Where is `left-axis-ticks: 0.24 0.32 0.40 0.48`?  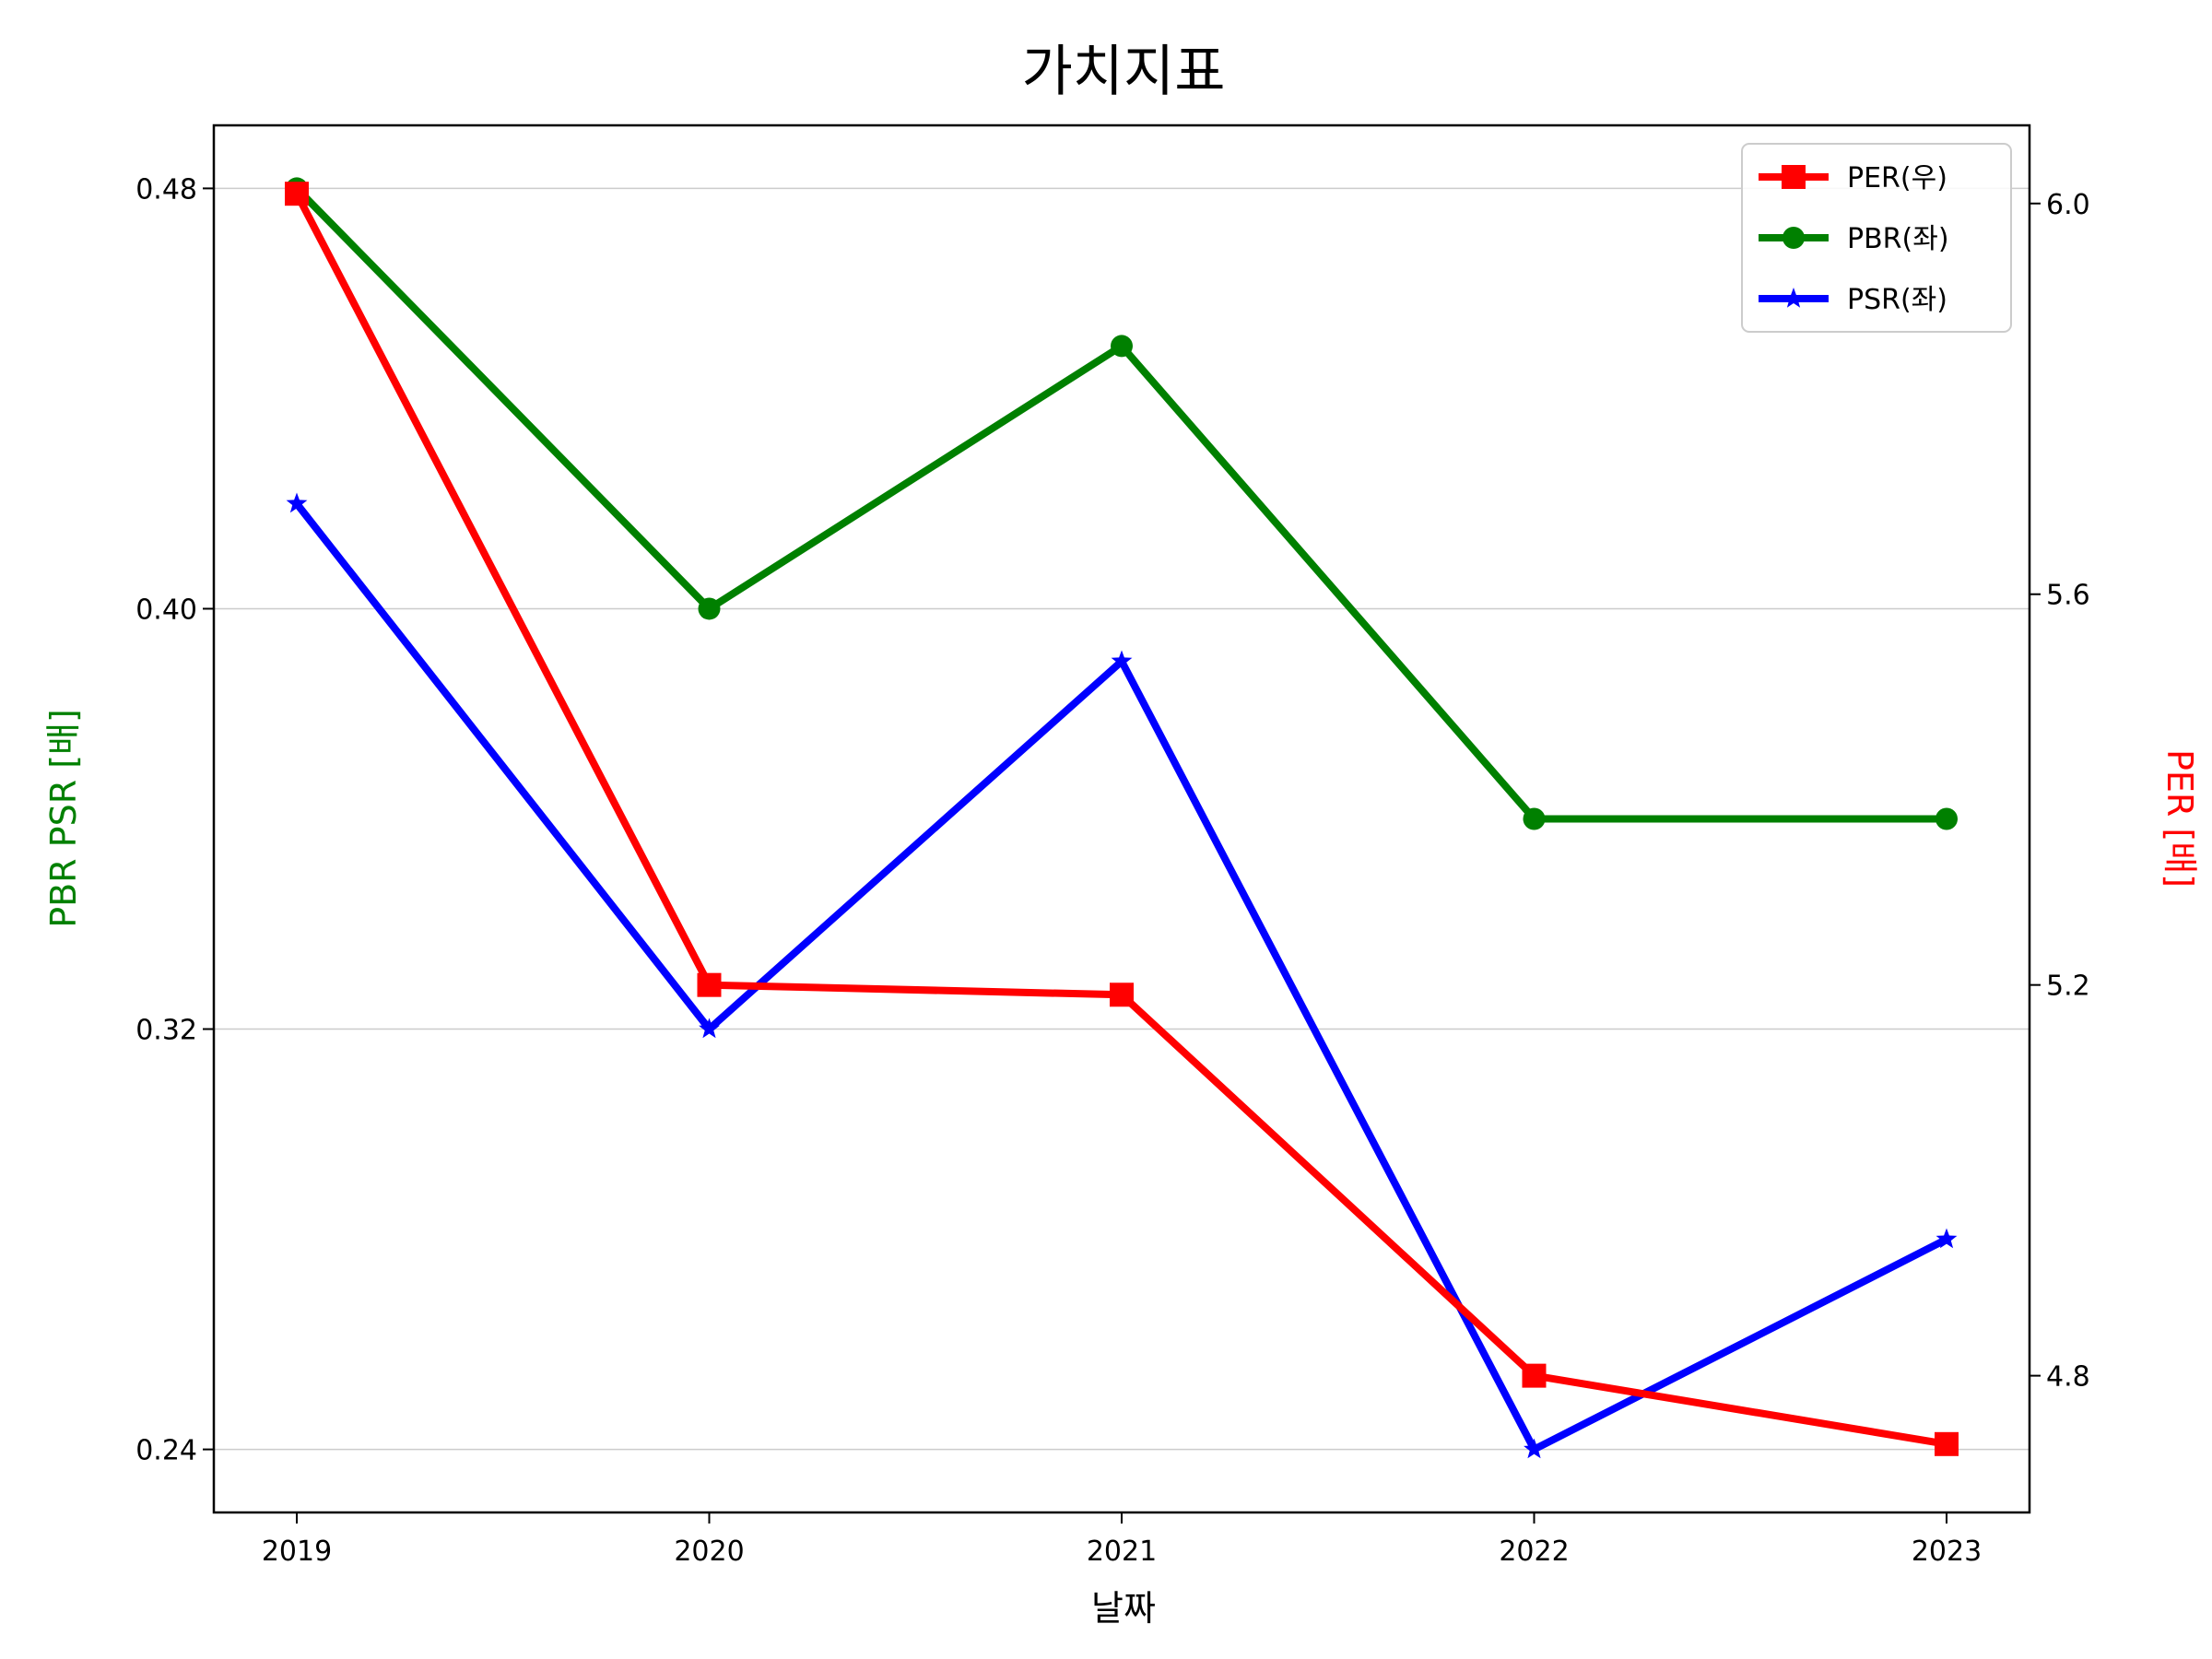 left-axis-ticks: 0.24 0.32 0.40 0.48 is located at coordinates (174, 820).